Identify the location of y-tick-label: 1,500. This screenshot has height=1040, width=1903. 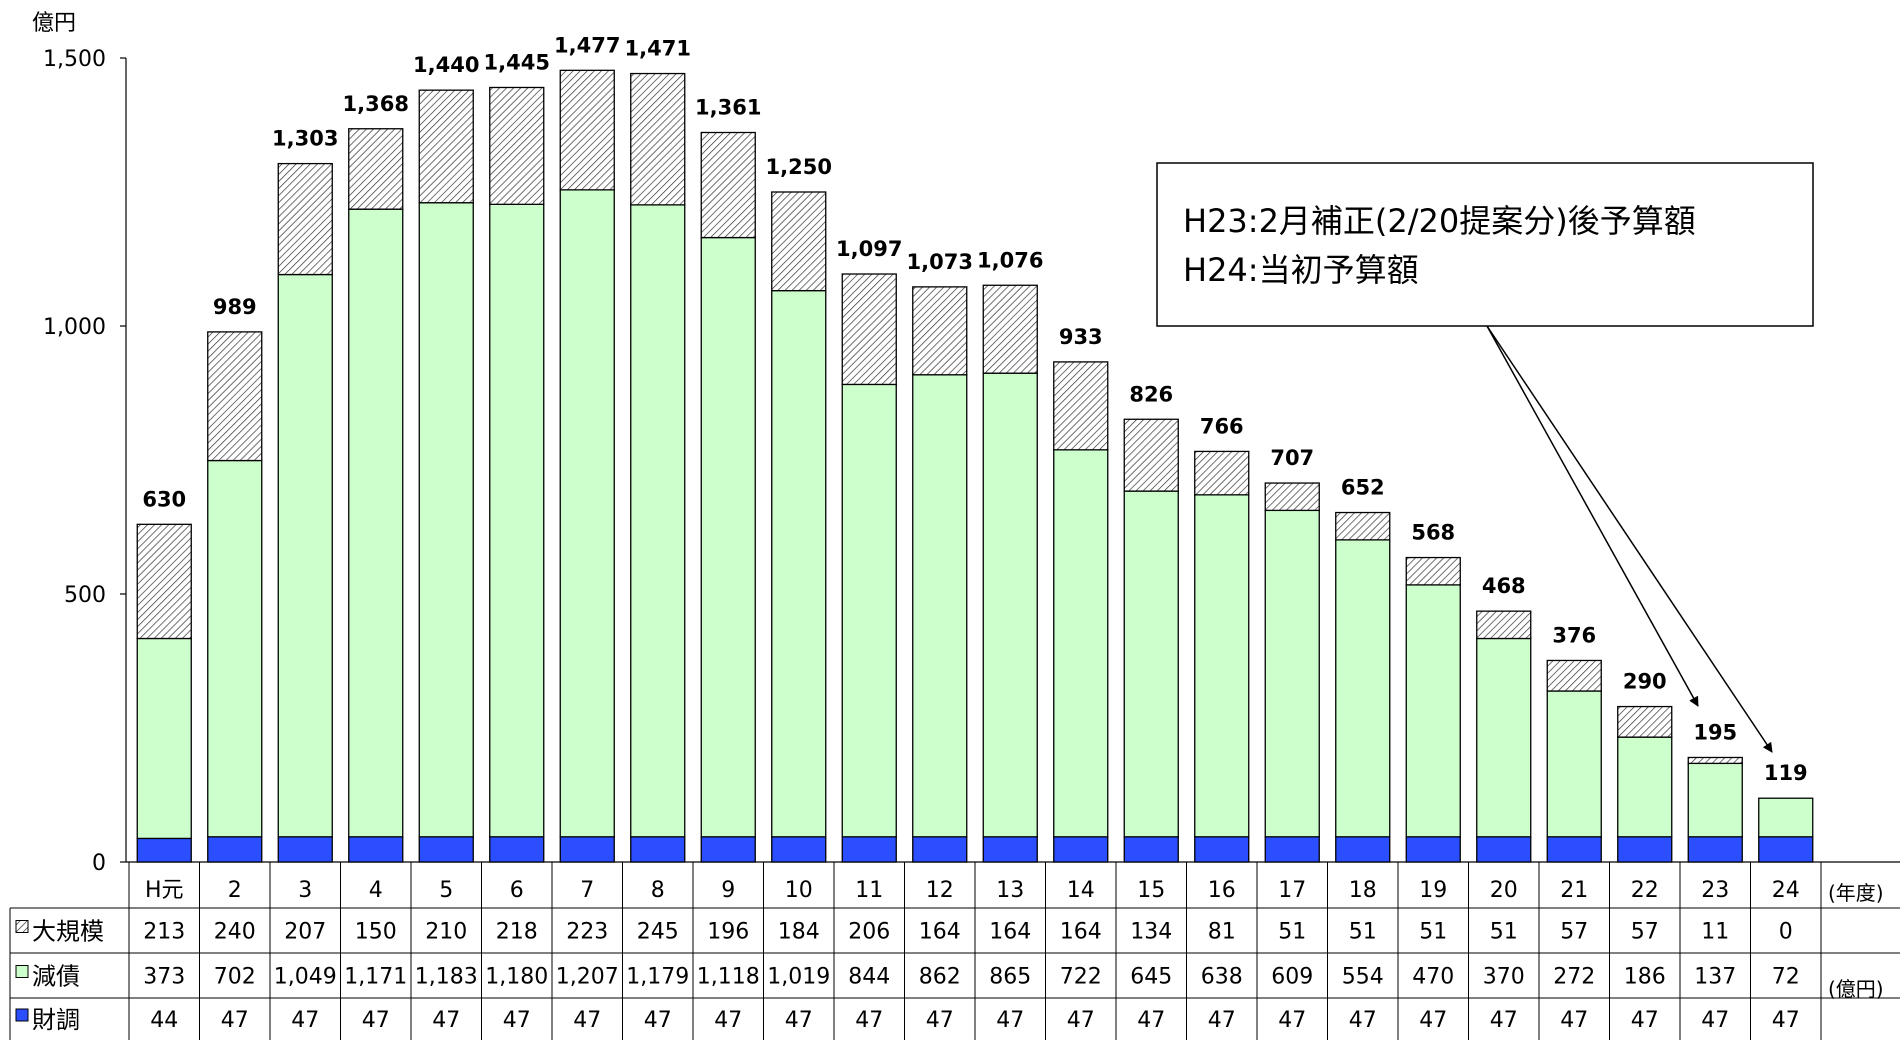
(74, 59).